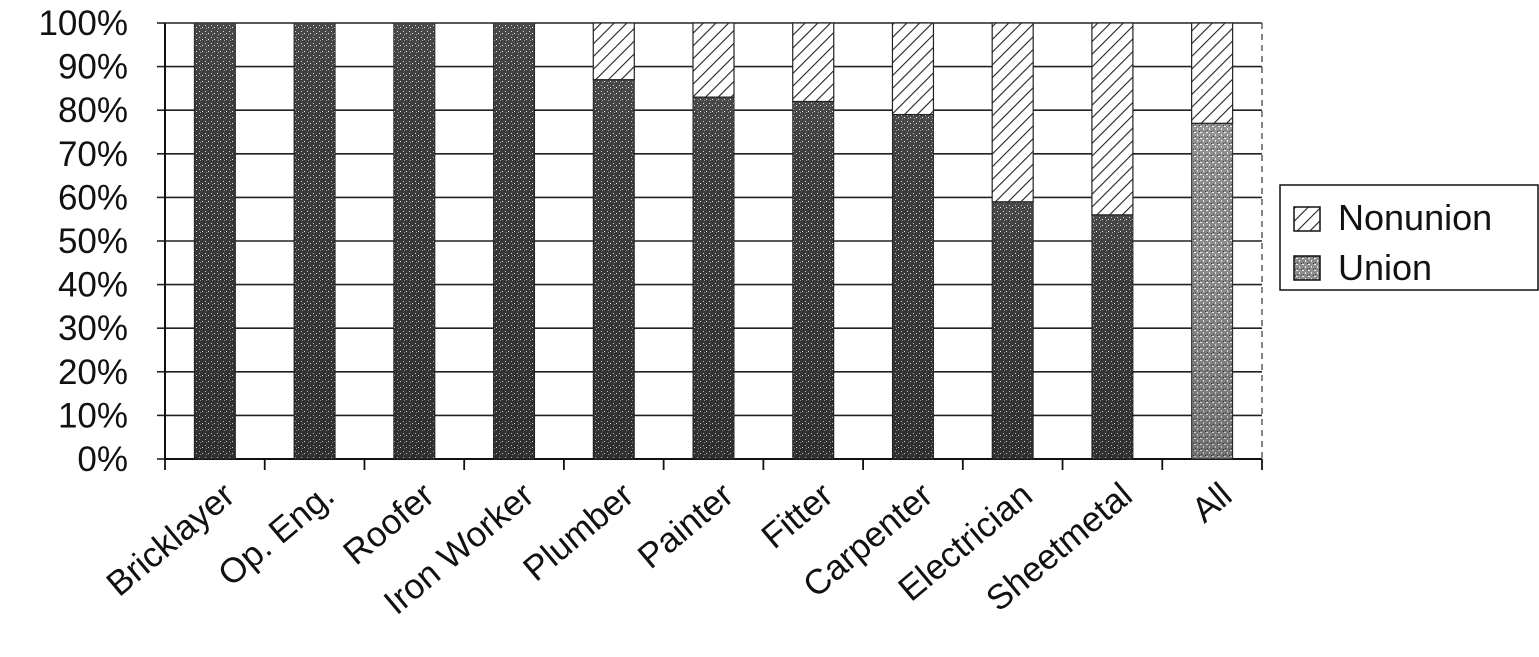  What do you see at coordinates (1415, 217) in the screenshot?
I see `legend-label-nonunion: Nonunion` at bounding box center [1415, 217].